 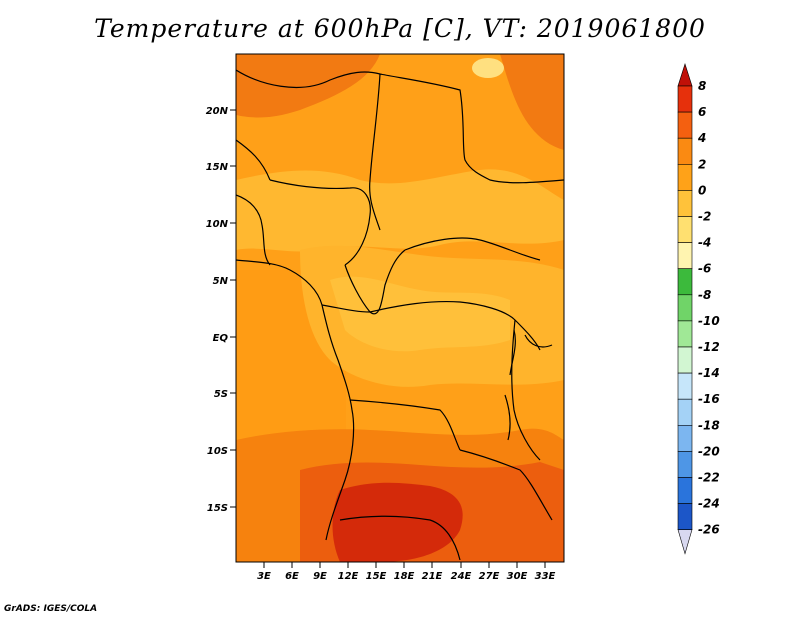 What do you see at coordinates (375, 282) in the screenshot?
I see `border-cameroon` at bounding box center [375, 282].